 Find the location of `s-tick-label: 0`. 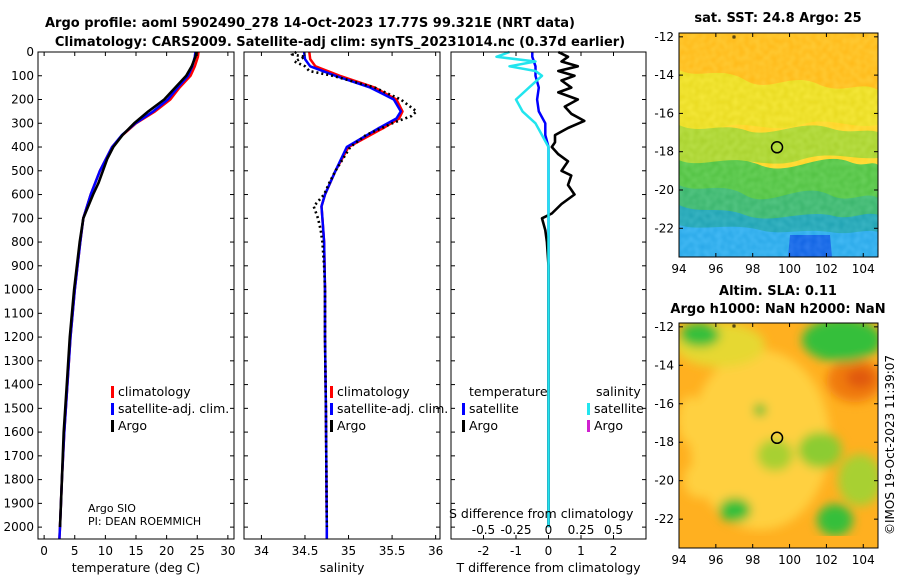

s-tick-label: 0 is located at coordinates (549, 530).